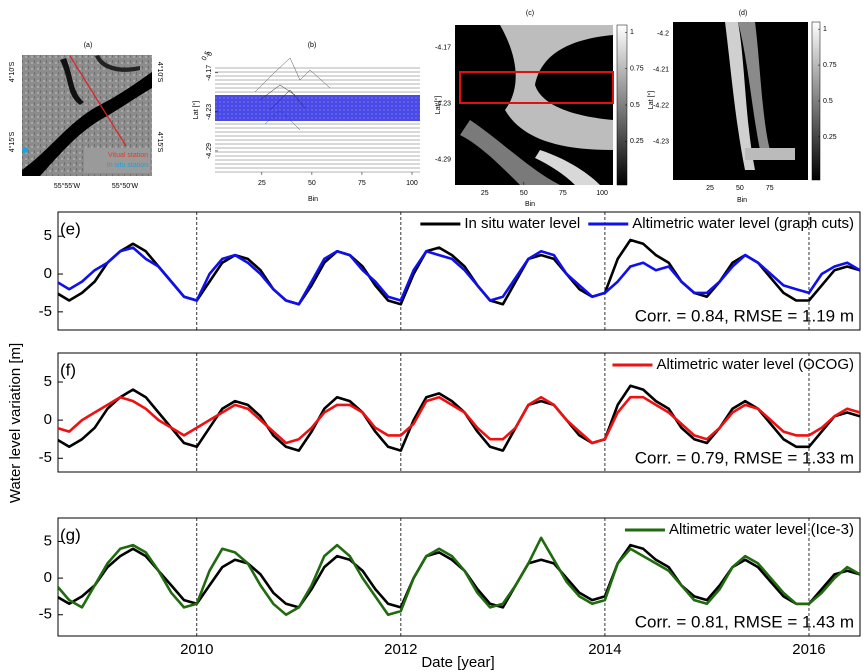  What do you see at coordinates (661, 106) in the screenshot?
I see `y-tick-label: -4.22` at bounding box center [661, 106].